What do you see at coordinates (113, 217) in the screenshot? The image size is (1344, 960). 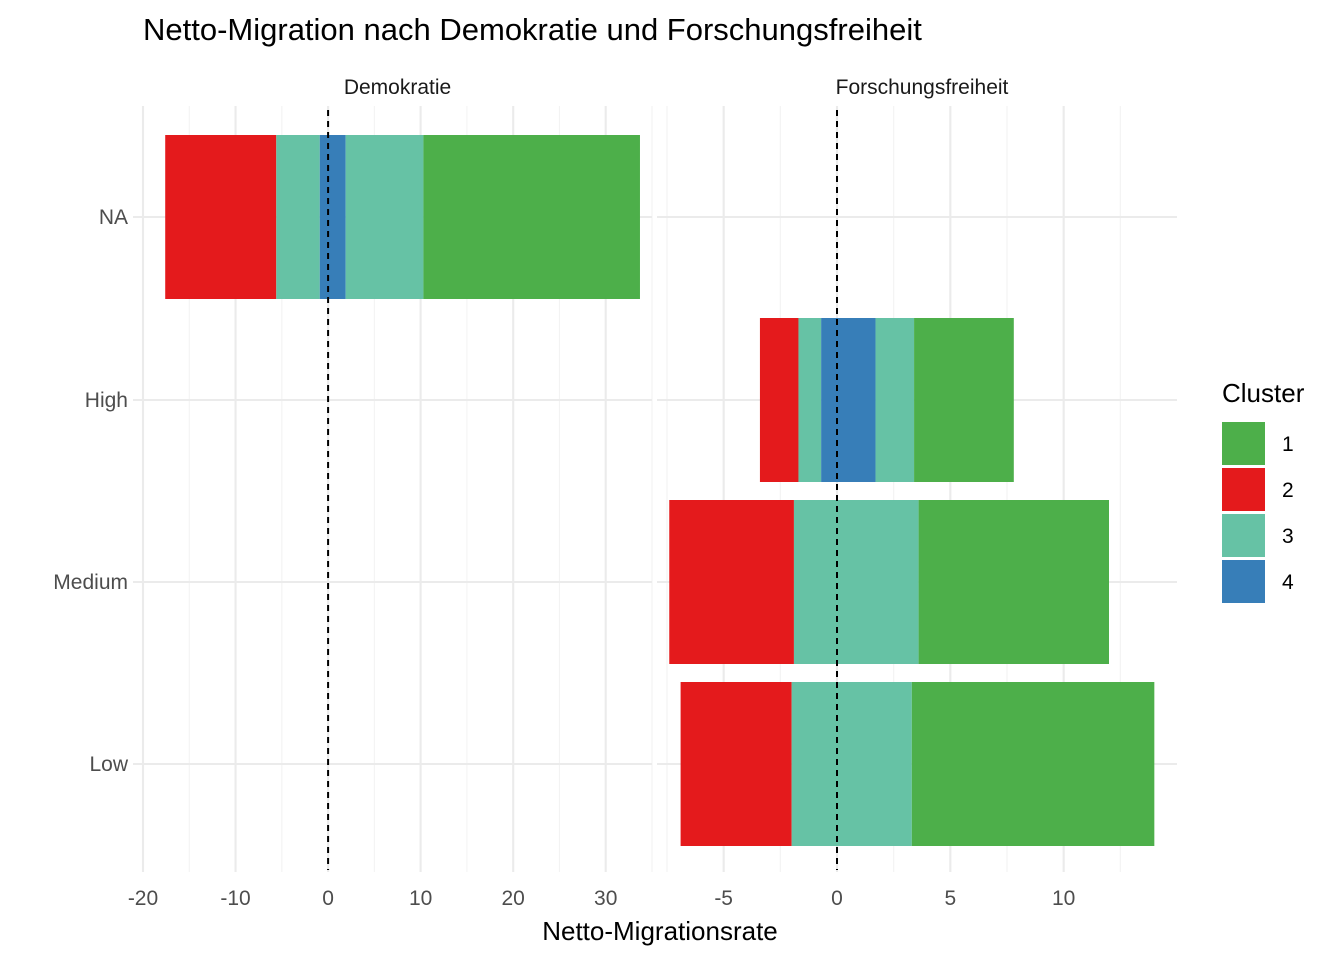 I see `y-tick-label: NA` at bounding box center [113, 217].